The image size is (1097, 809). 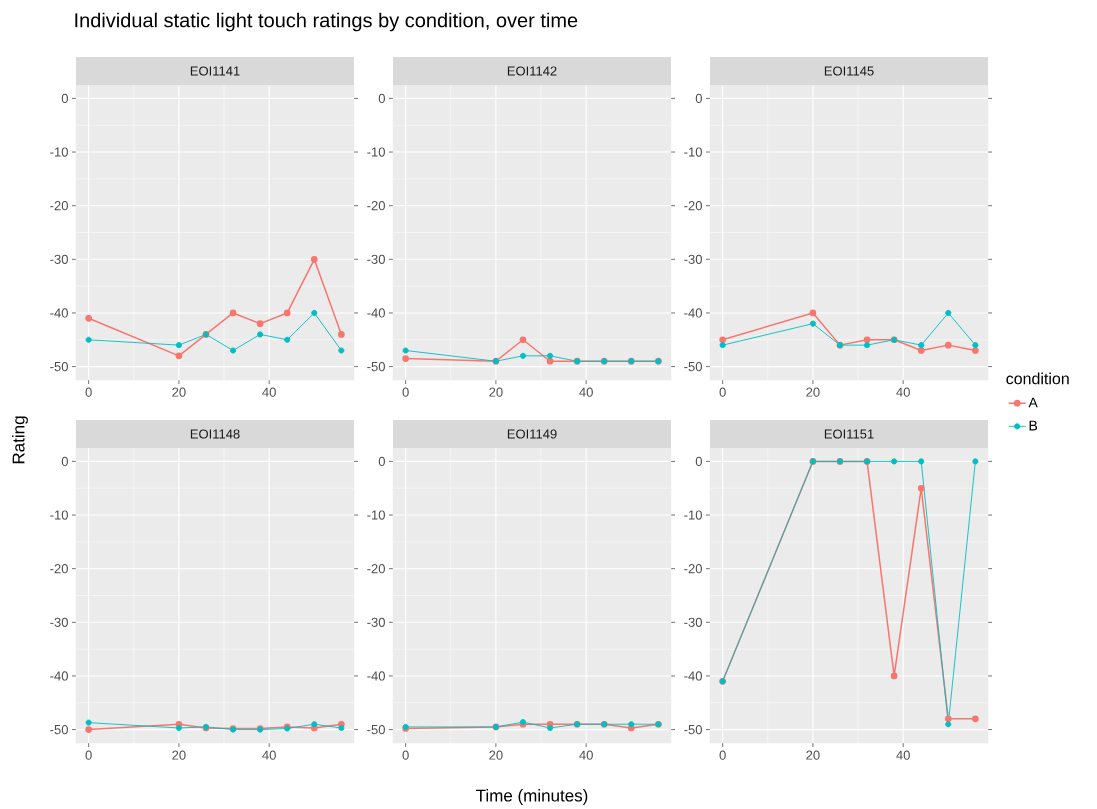 I want to click on chart-subtitle: EOI1148, so click(x=215, y=434).